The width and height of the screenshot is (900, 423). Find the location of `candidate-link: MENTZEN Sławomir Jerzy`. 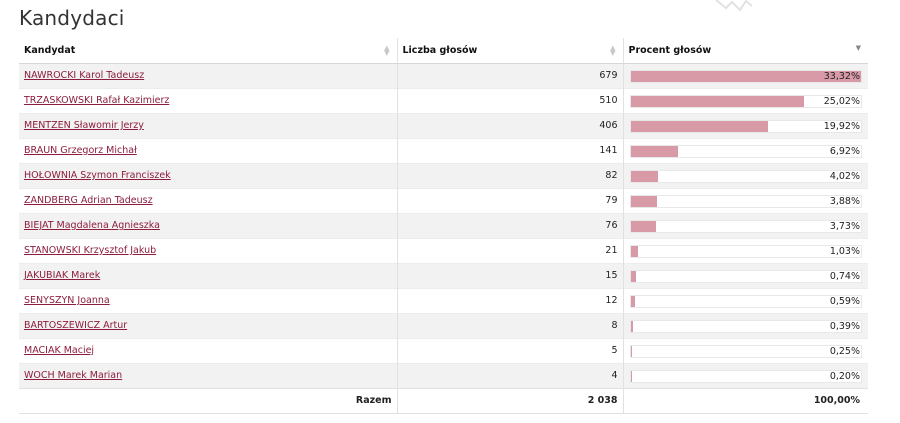

candidate-link: MENTZEN Sławomir Jerzy is located at coordinates (84, 125).